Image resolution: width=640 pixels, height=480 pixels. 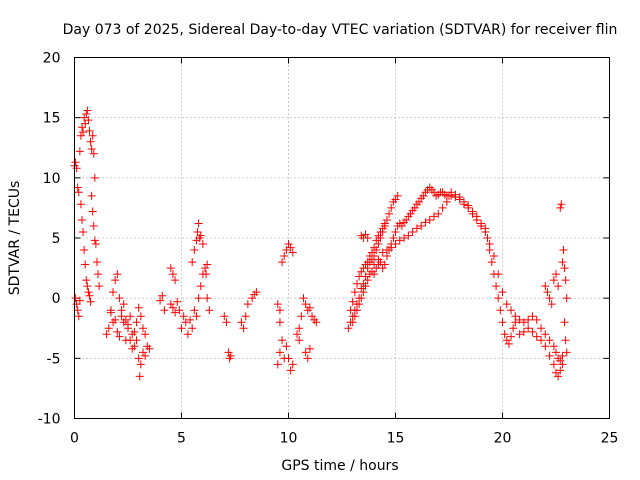 I want to click on y-tick-label: 20, so click(x=52, y=59).